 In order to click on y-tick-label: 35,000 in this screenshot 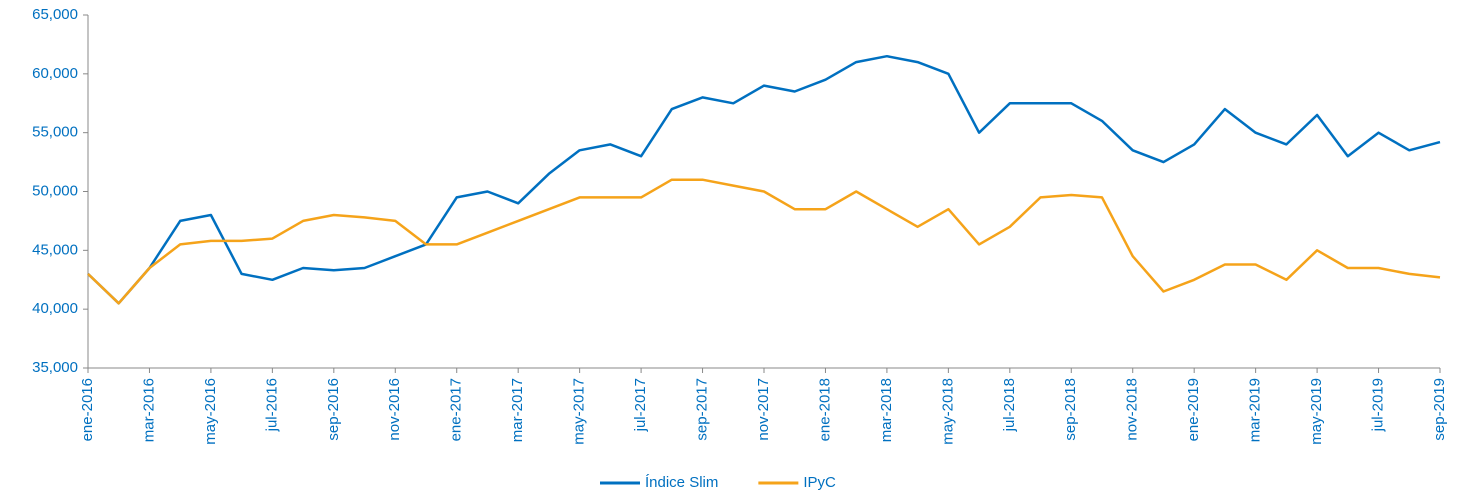, I will do `click(55, 367)`.